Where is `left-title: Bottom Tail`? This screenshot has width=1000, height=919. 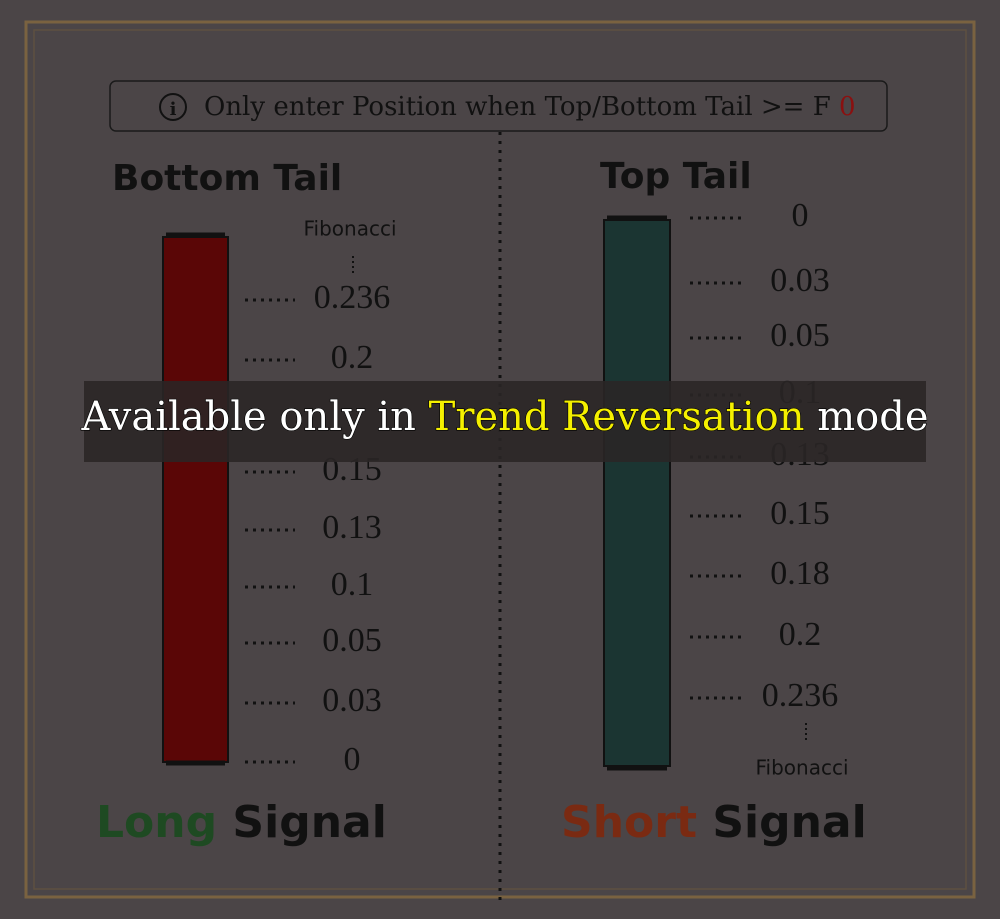
left-title: Bottom Tail is located at coordinates (227, 178).